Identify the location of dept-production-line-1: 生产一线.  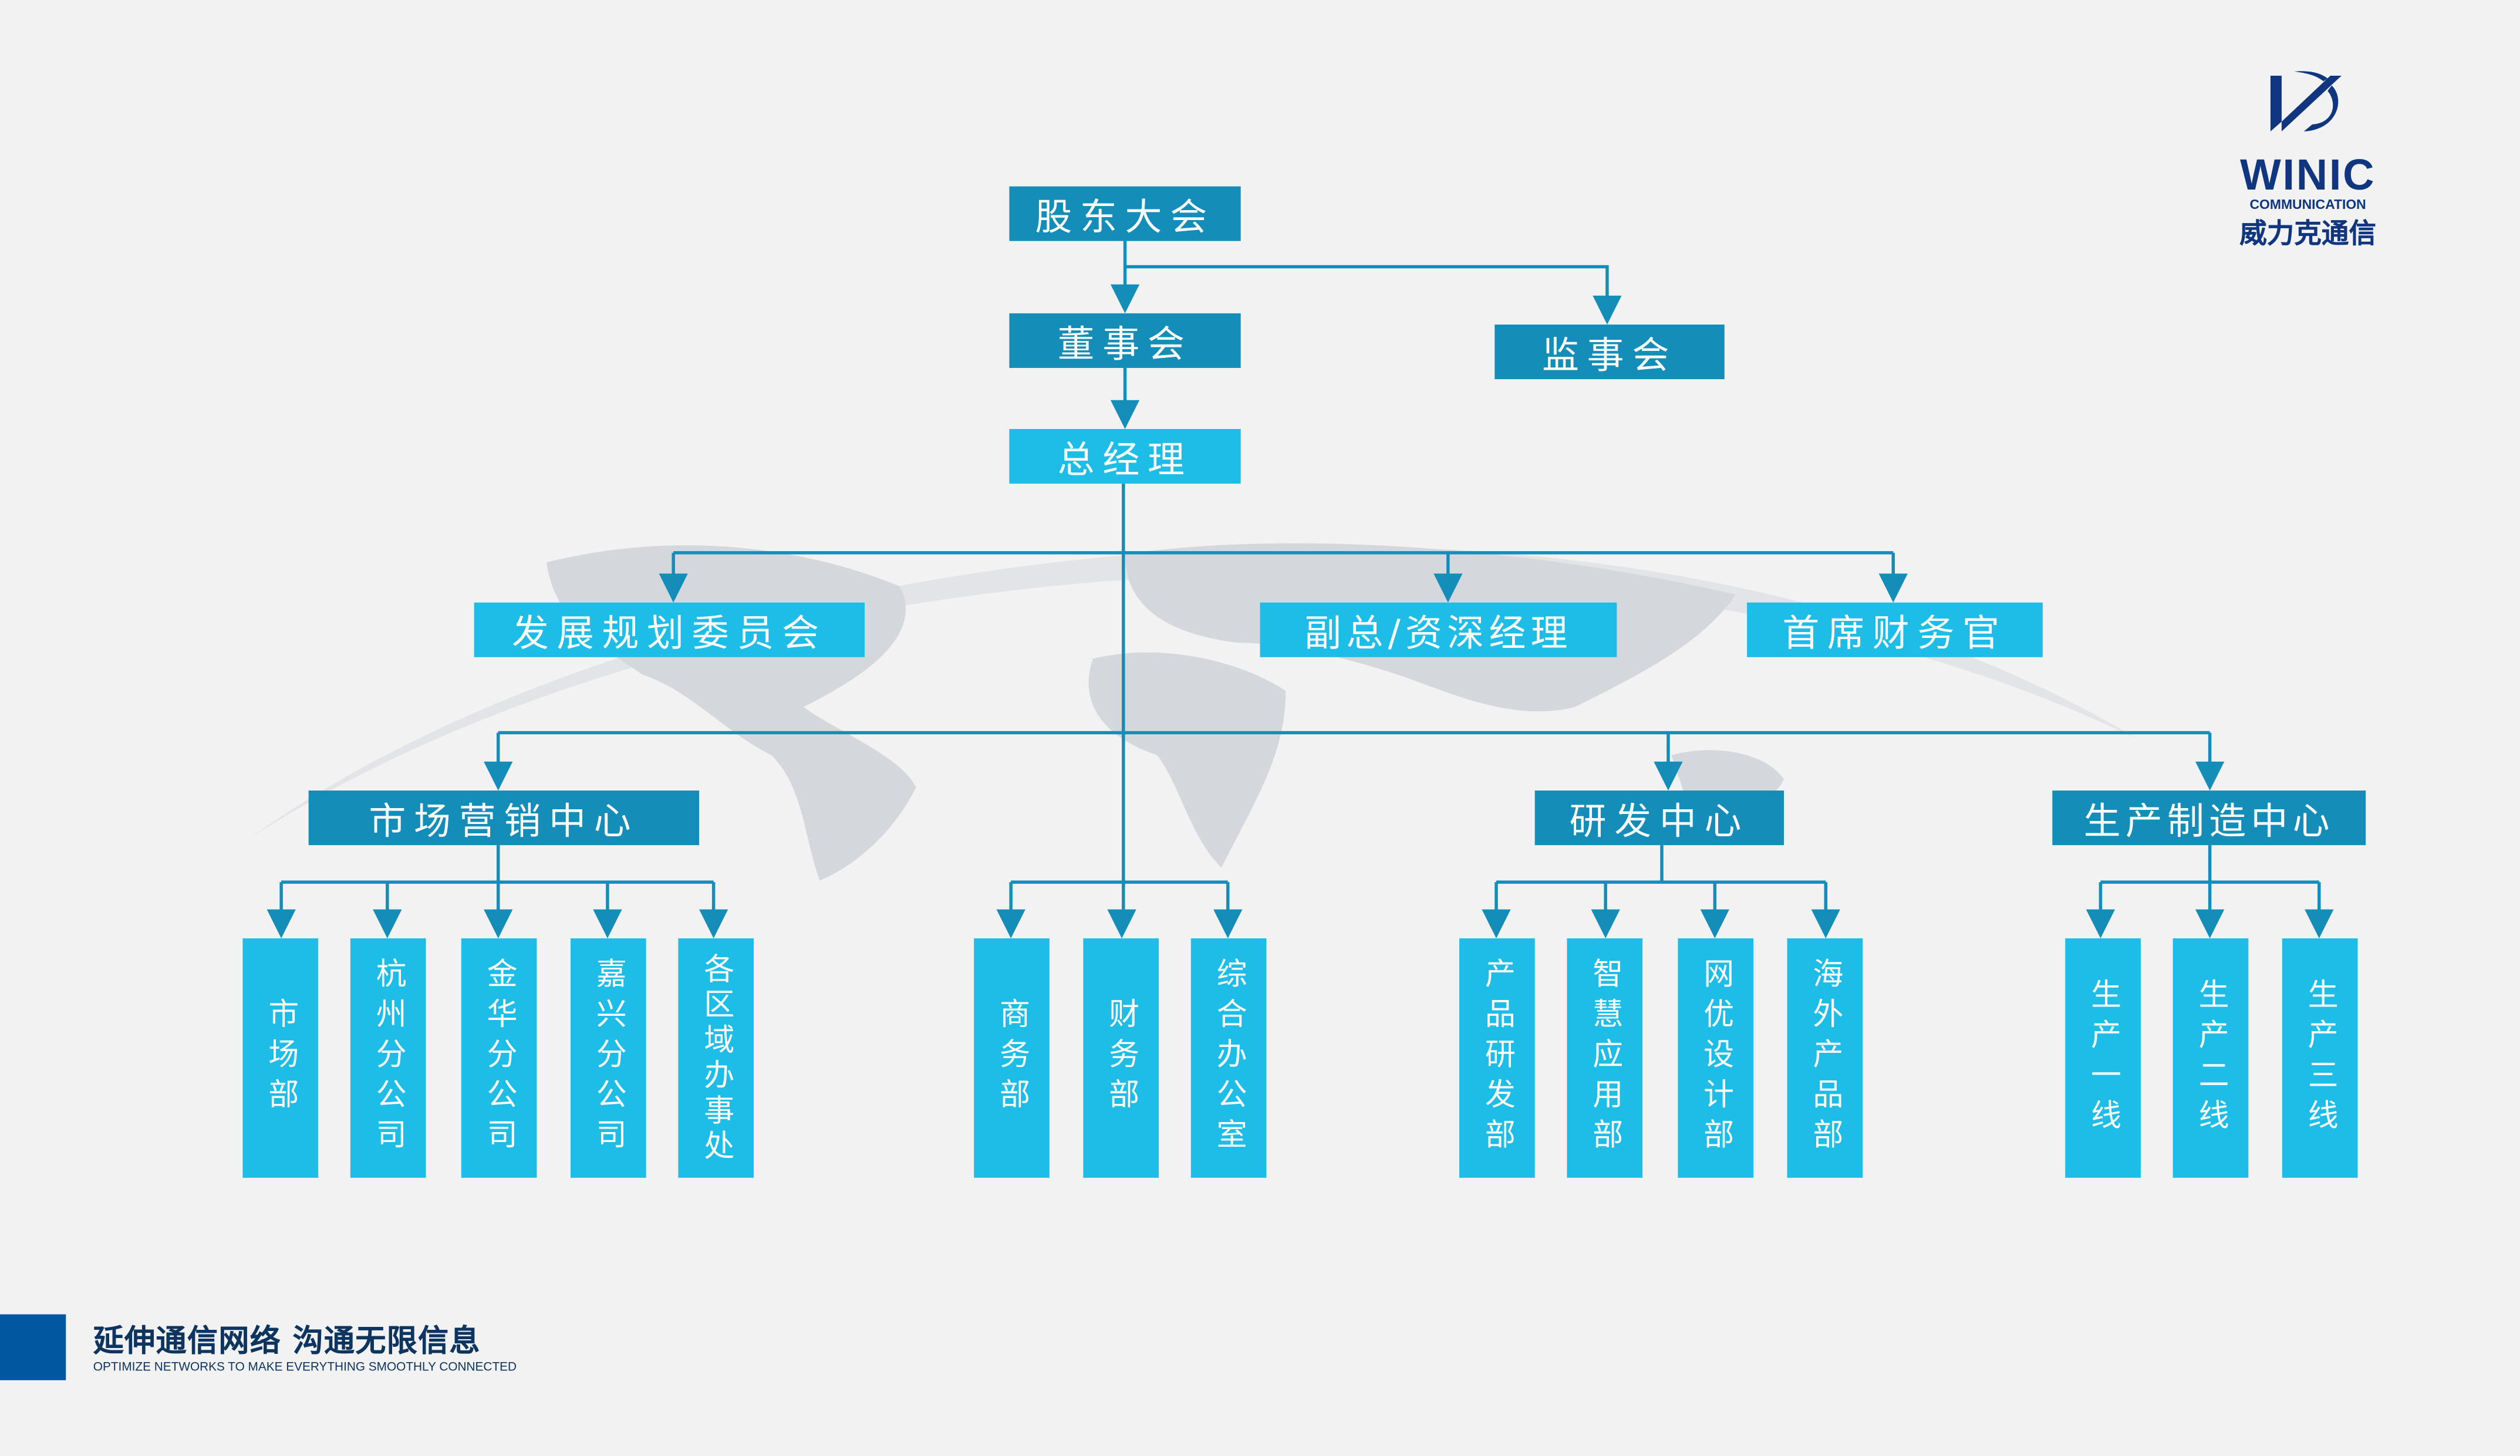
(2103, 1058).